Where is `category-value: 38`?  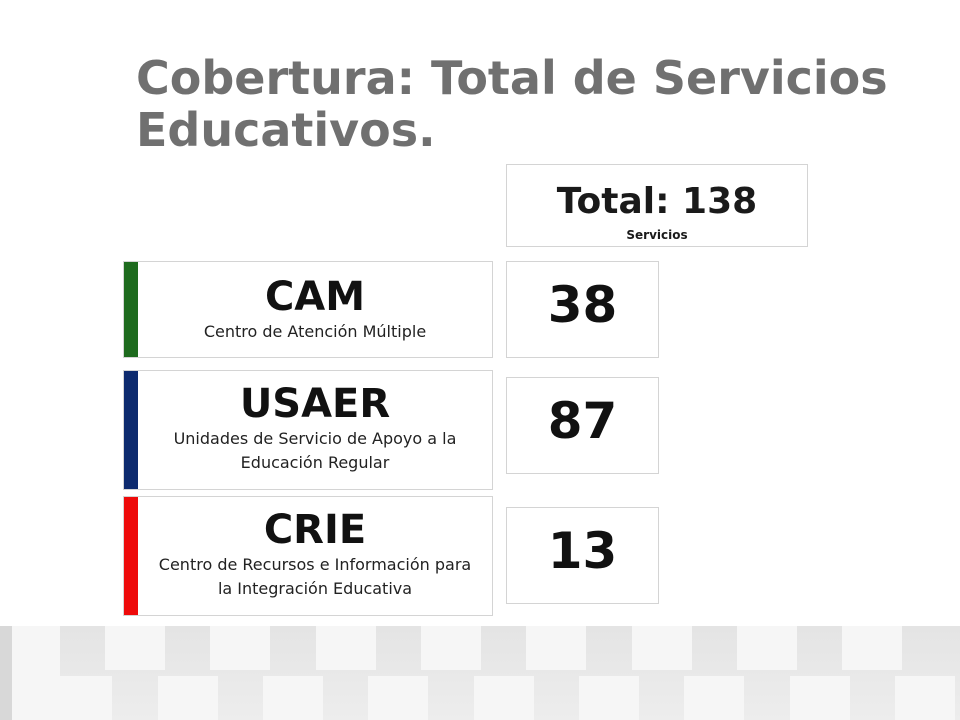 category-value: 38 is located at coordinates (582, 305).